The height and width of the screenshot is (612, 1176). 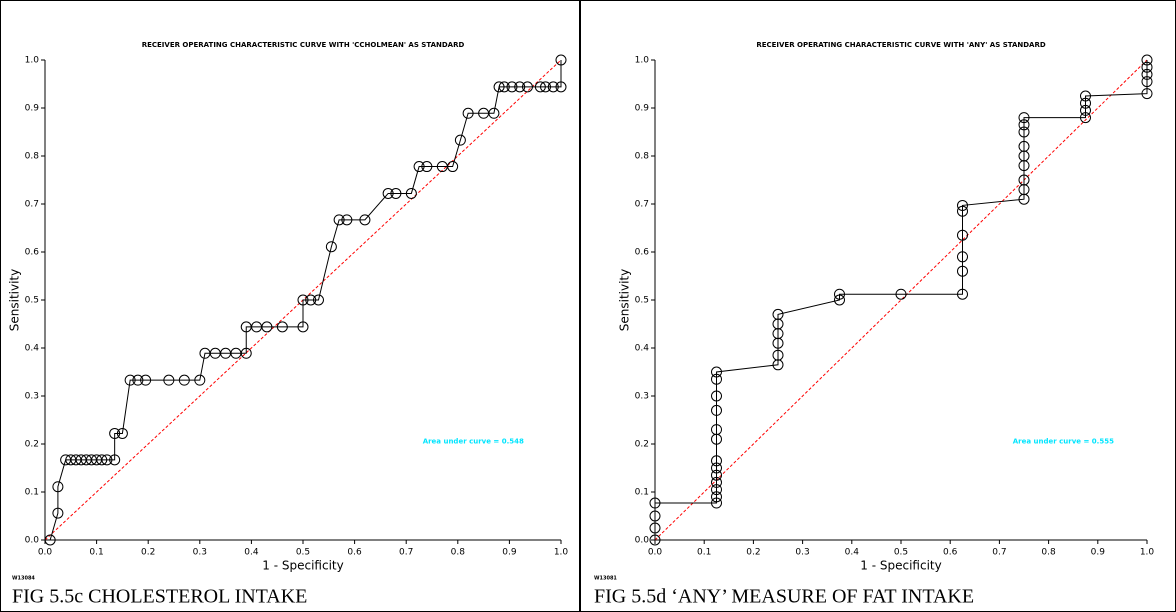 I want to click on annotation: Area under curve = 0.555, so click(x=1063, y=442).